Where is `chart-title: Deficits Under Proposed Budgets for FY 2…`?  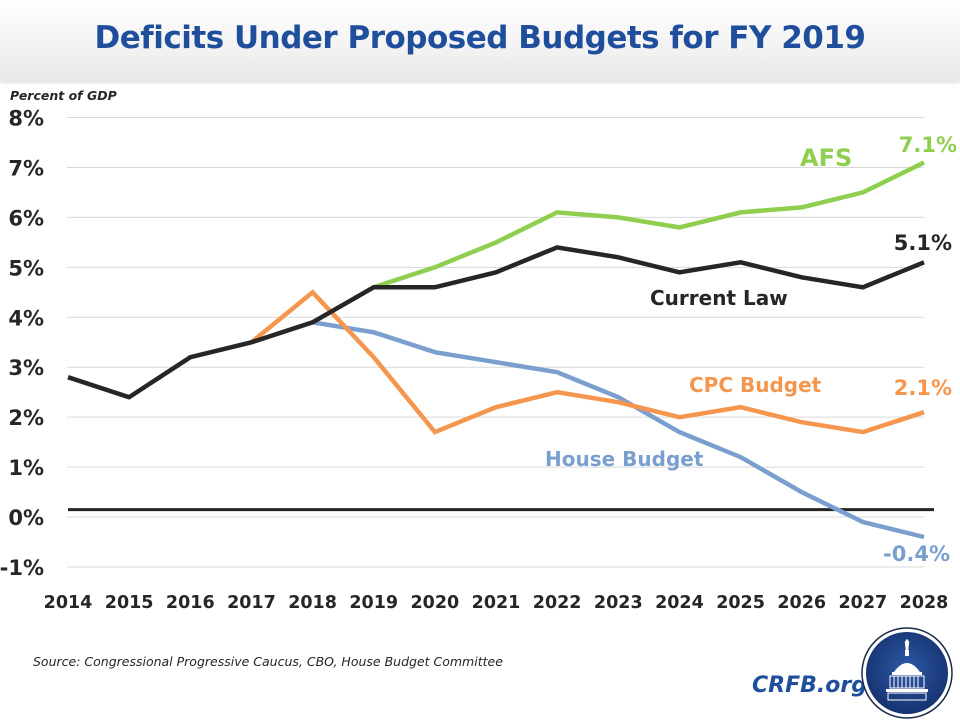
chart-title: Deficits Under Proposed Budgets for FY 2… is located at coordinates (480, 38).